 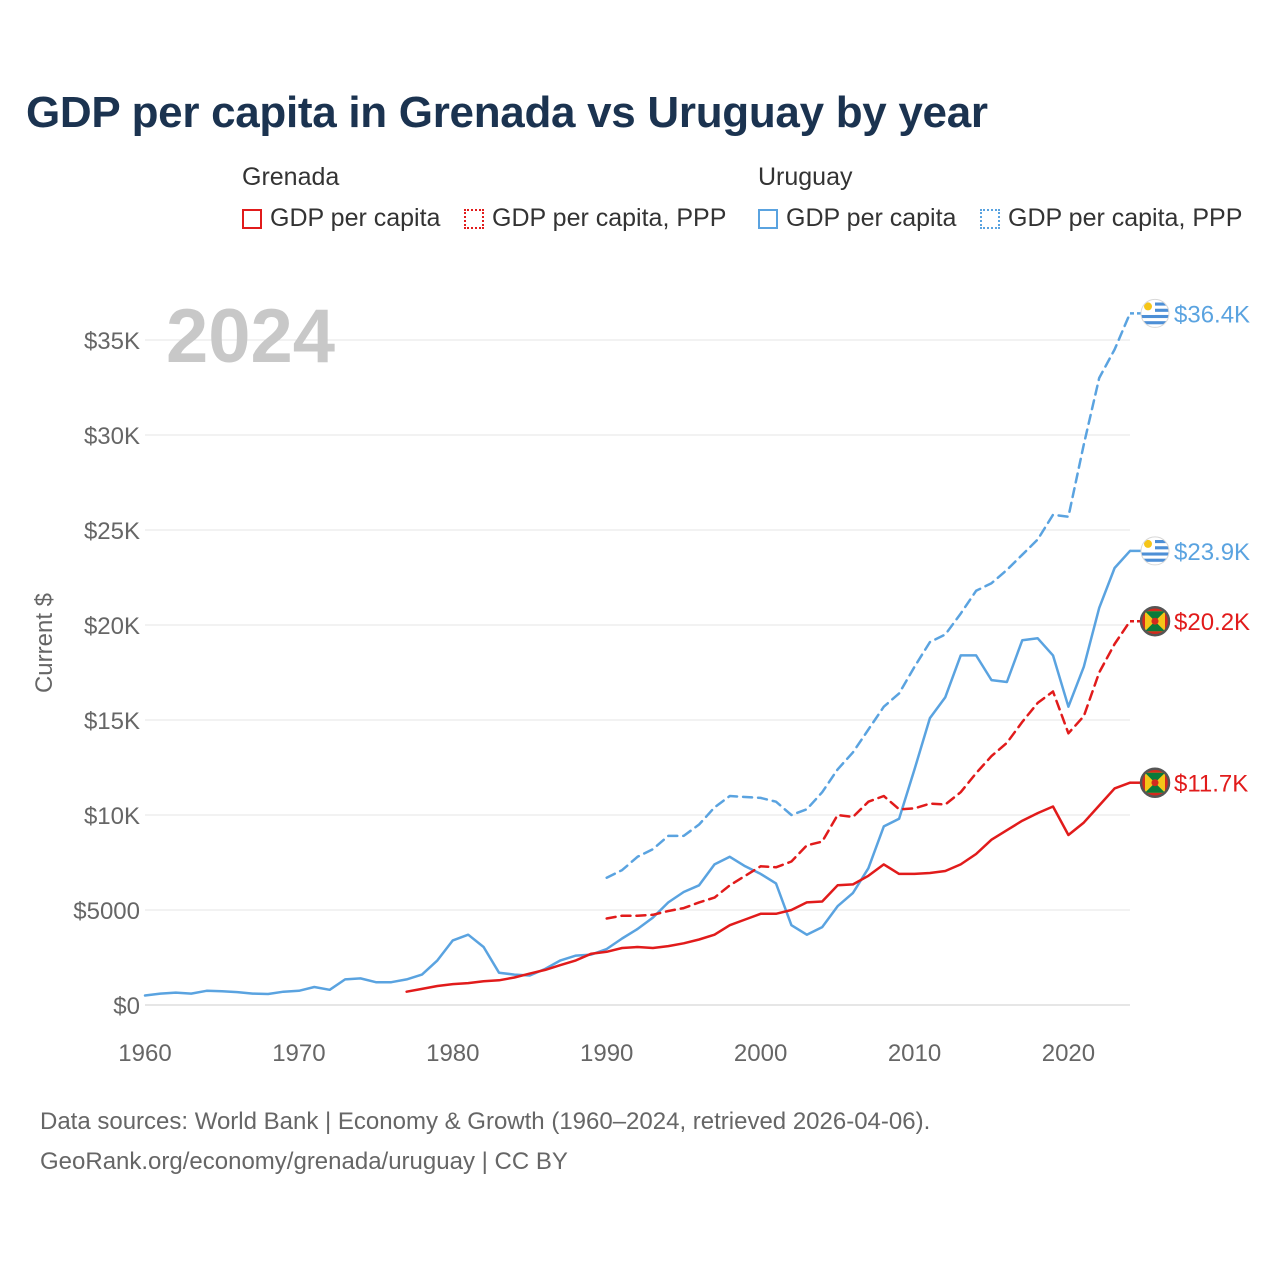 What do you see at coordinates (112, 626) in the screenshot?
I see `y-tick-label: $20K` at bounding box center [112, 626].